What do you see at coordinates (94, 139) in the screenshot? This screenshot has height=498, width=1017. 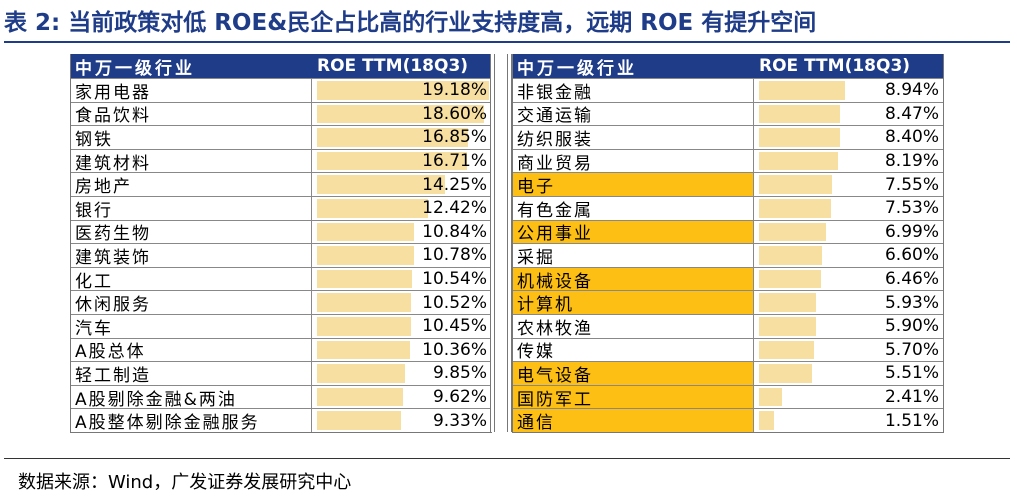 I see `industry-name: 钢铁` at bounding box center [94, 139].